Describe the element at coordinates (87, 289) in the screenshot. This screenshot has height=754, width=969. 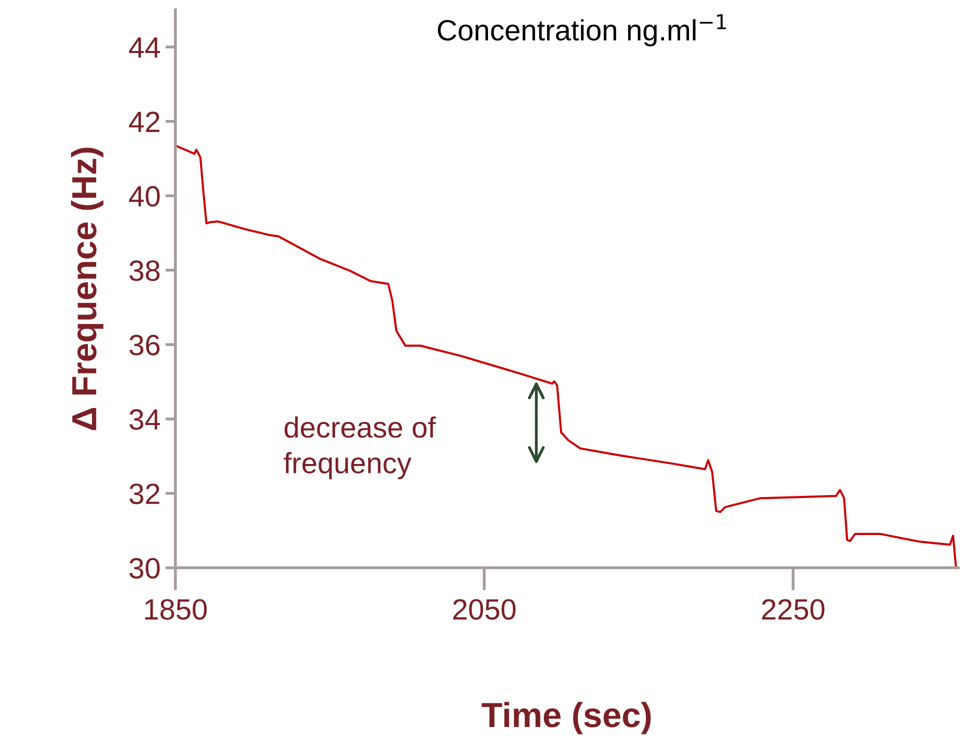
I see `y-axis-title: Δ Frequence (Hz)` at that location.